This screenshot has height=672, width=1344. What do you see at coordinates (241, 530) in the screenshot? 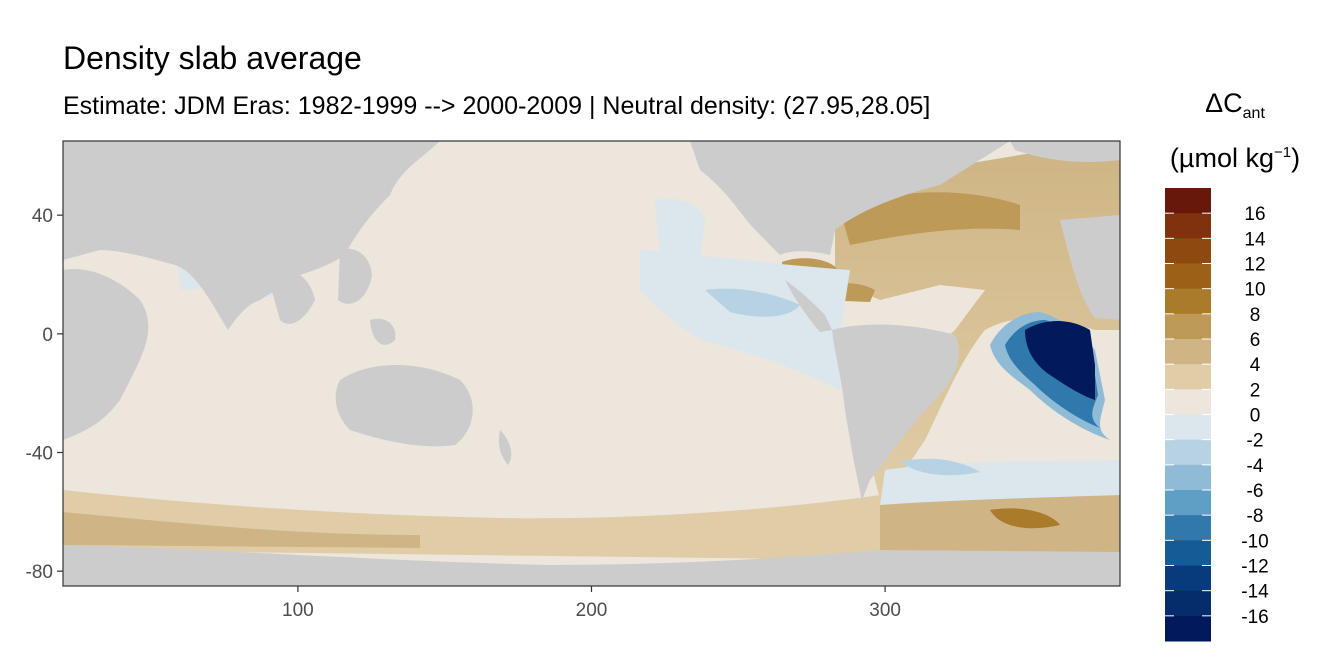
I see `southern-ocean-darker` at bounding box center [241, 530].